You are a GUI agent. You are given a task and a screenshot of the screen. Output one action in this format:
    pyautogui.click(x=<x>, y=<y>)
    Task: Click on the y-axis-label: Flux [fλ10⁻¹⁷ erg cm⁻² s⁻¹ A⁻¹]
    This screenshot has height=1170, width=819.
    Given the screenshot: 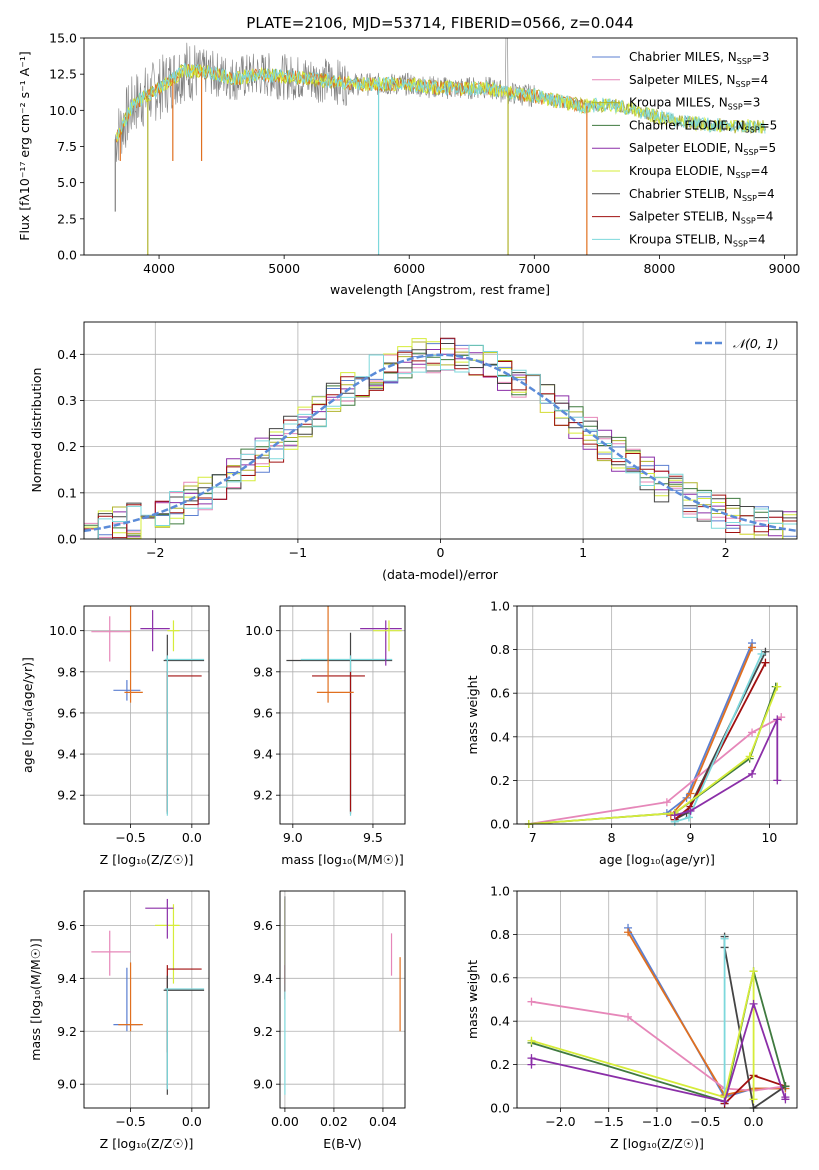 What is the action you would take?
    pyautogui.click(x=24, y=145)
    